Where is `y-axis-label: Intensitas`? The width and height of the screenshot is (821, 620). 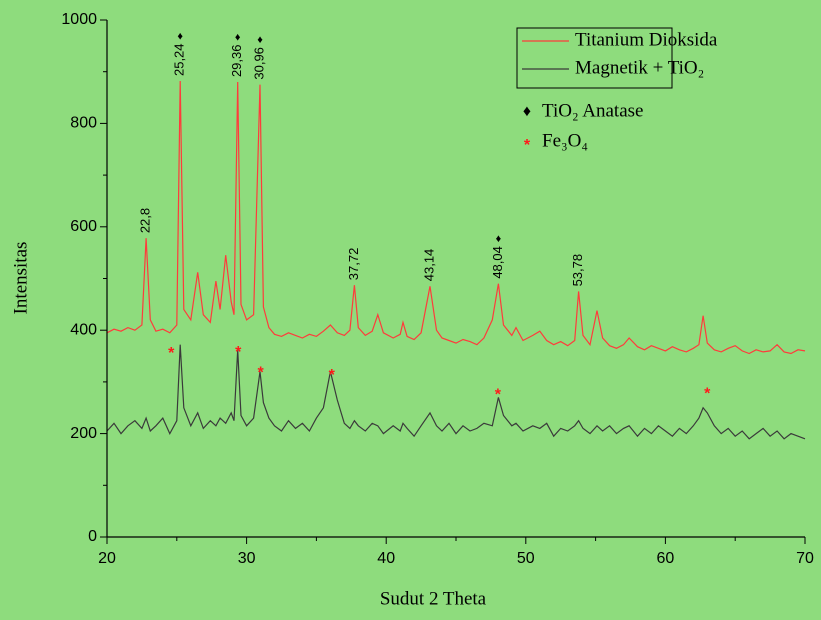 y-axis-label: Intensitas is located at coordinates (20, 278).